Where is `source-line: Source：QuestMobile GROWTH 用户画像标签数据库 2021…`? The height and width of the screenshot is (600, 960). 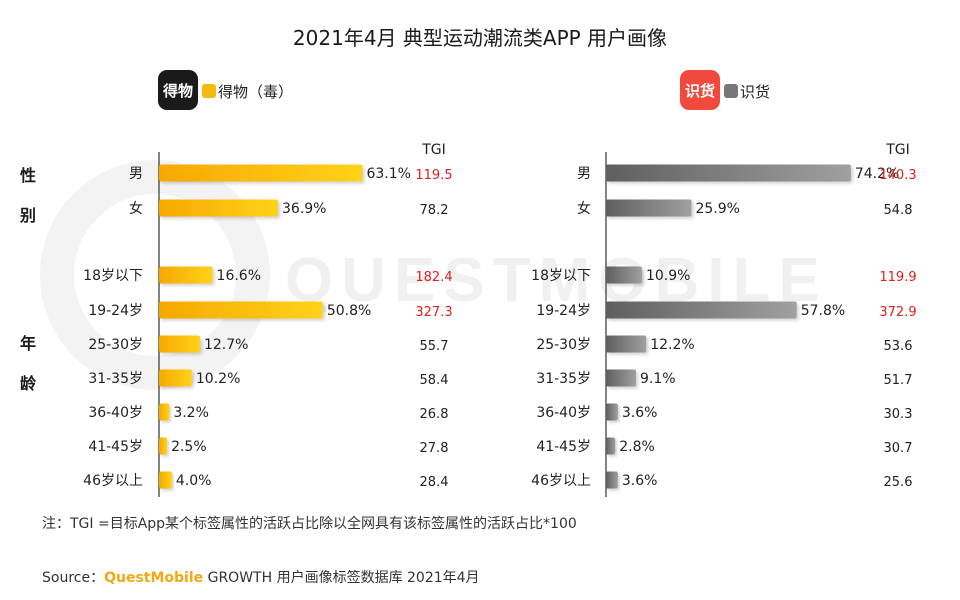
source-line: Source：QuestMobile GROWTH 用户画像标签数据库 2021… is located at coordinates (261, 577).